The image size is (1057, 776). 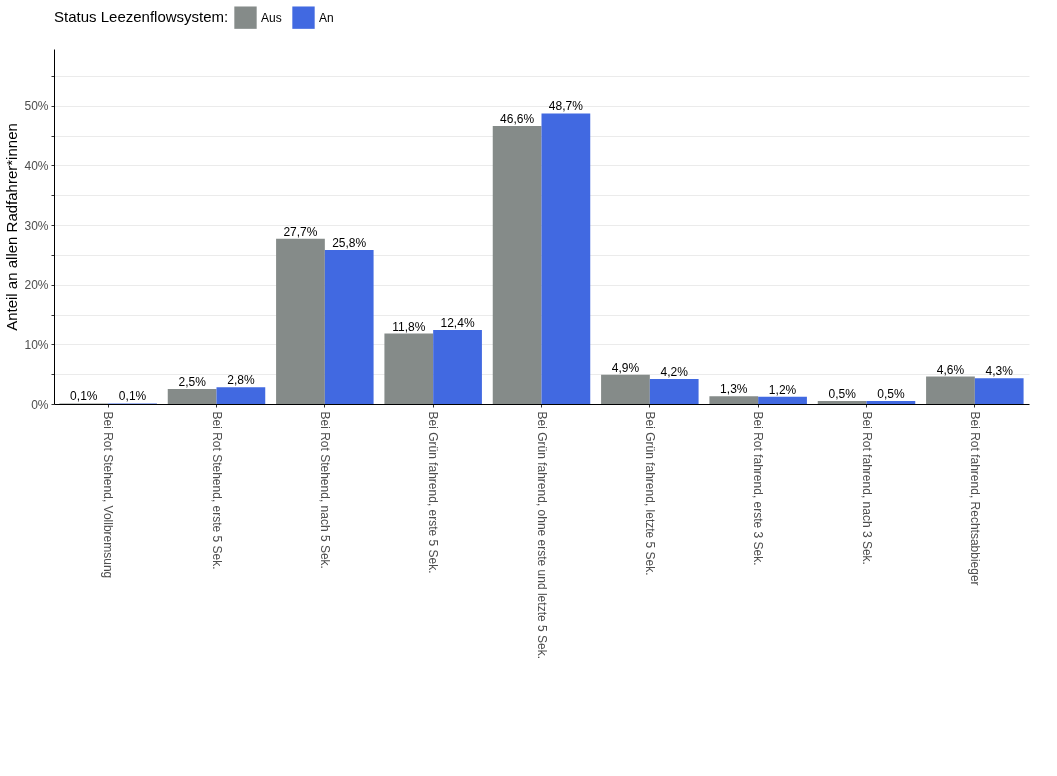 What do you see at coordinates (433, 492) in the screenshot?
I see `x-tick-label: Bei Grün fahrend, erste 5 Sek.` at bounding box center [433, 492].